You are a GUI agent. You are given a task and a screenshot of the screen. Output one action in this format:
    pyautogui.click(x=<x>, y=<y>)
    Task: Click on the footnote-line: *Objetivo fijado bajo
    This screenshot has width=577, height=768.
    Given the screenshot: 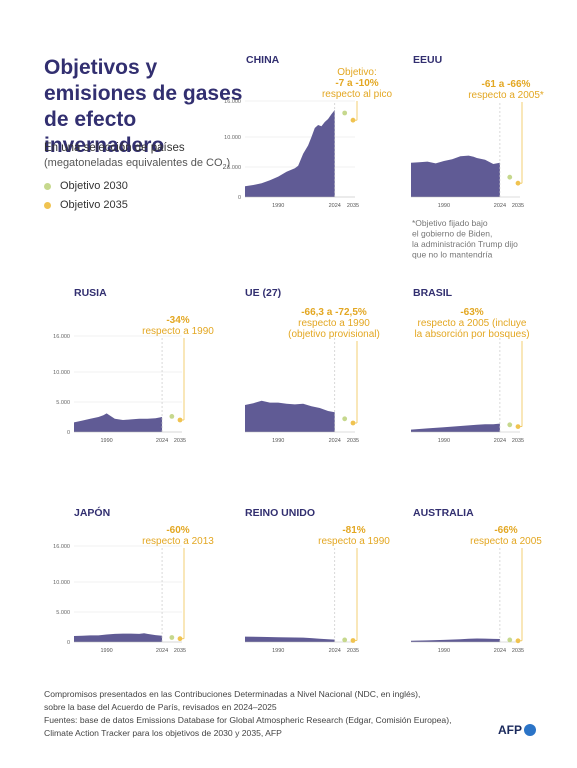 What is the action you would take?
    pyautogui.click(x=450, y=223)
    